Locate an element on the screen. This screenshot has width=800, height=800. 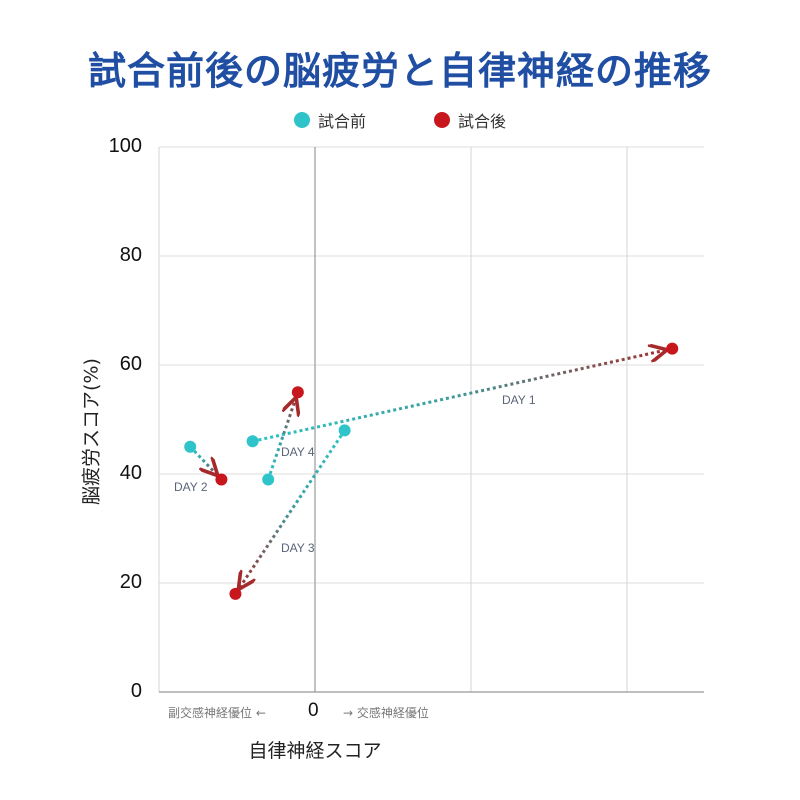
day-label: DAY 4 is located at coordinates (298, 452).